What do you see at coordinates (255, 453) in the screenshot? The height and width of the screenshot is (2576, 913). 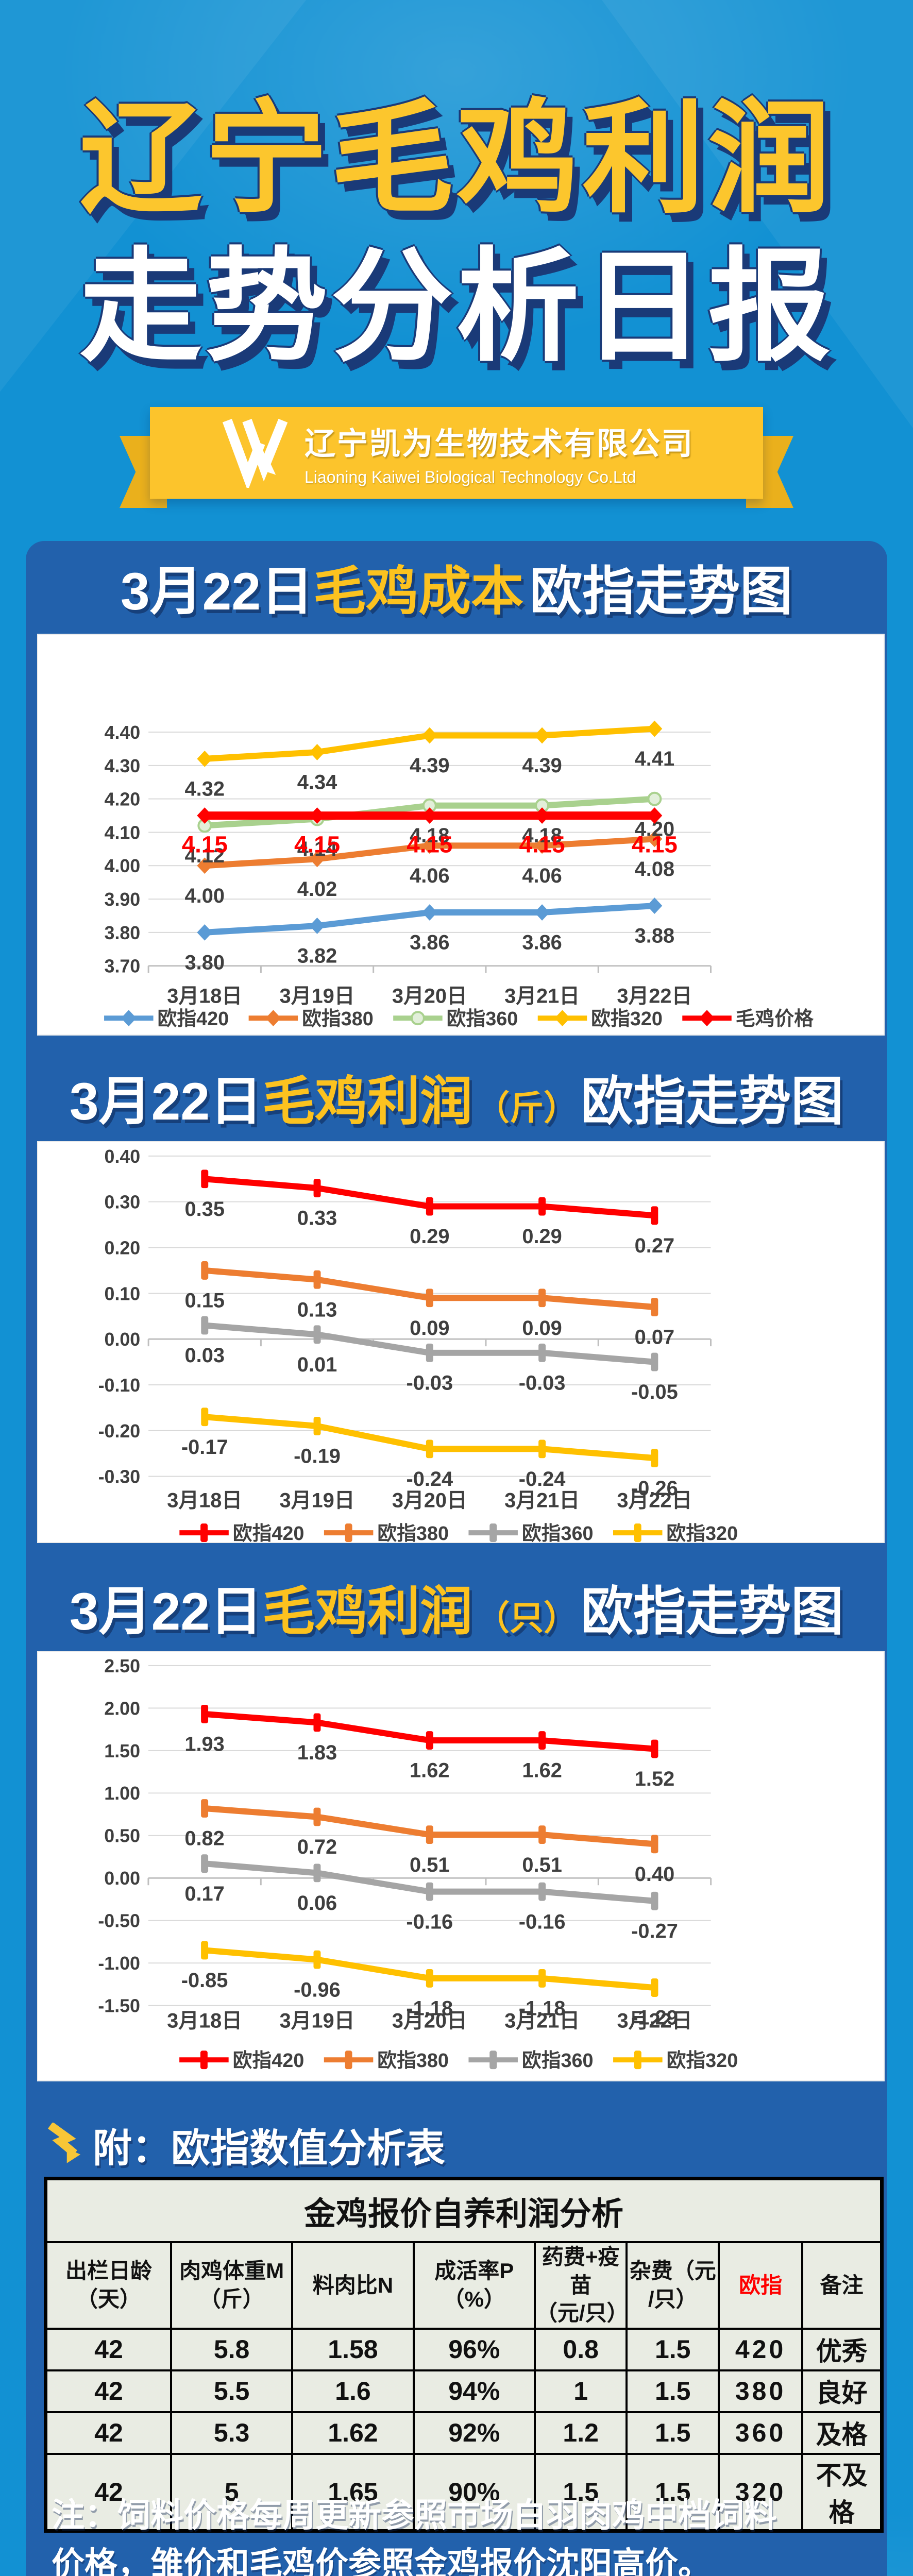 I see `company-logo-icon` at bounding box center [255, 453].